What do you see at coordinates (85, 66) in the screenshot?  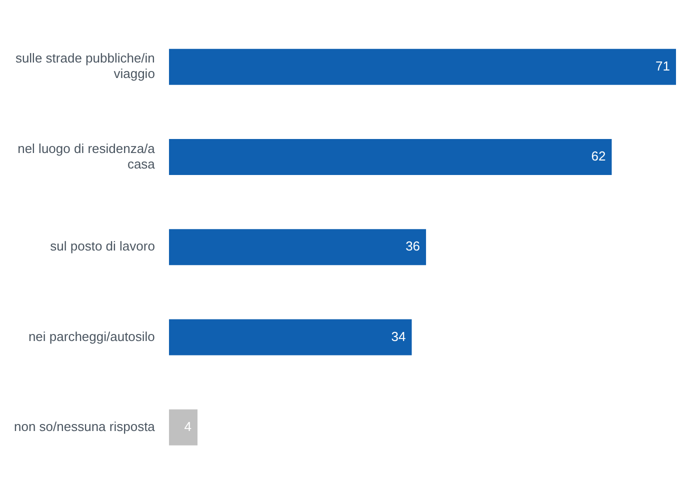 I see `y-tick-label: sulle strade pubbliche/in viaggio` at bounding box center [85, 66].